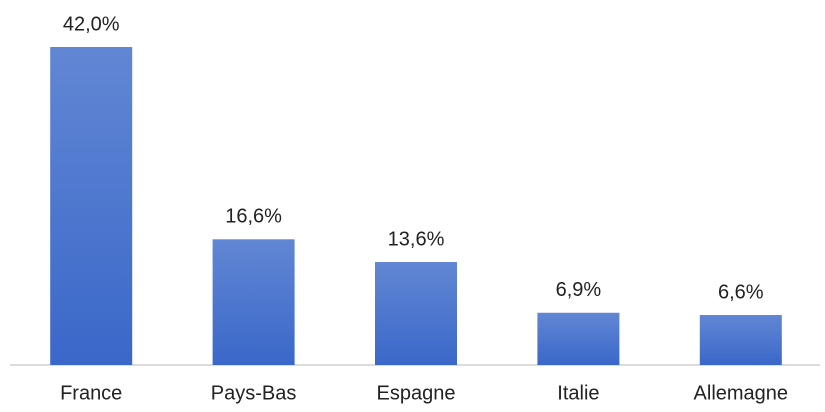  Describe the element at coordinates (741, 393) in the screenshot. I see `x-tick-label: Allemagne` at that location.